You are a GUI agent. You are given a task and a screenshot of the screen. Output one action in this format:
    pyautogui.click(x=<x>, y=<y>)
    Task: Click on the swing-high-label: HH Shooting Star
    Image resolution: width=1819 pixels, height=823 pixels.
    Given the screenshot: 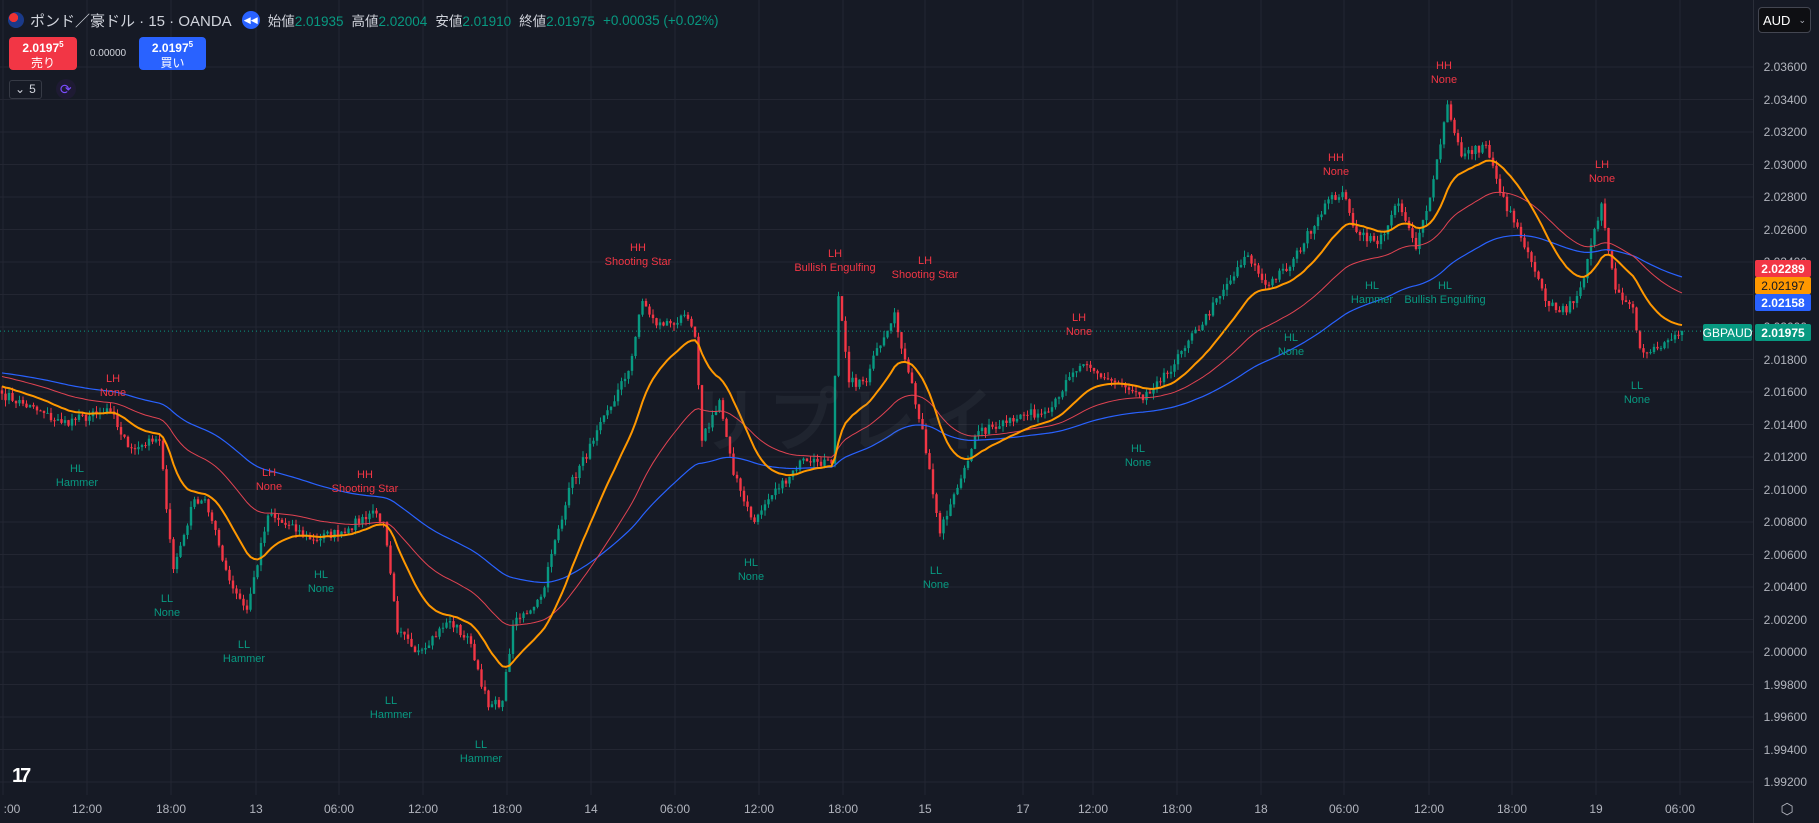 What is the action you would take?
    pyautogui.click(x=365, y=482)
    